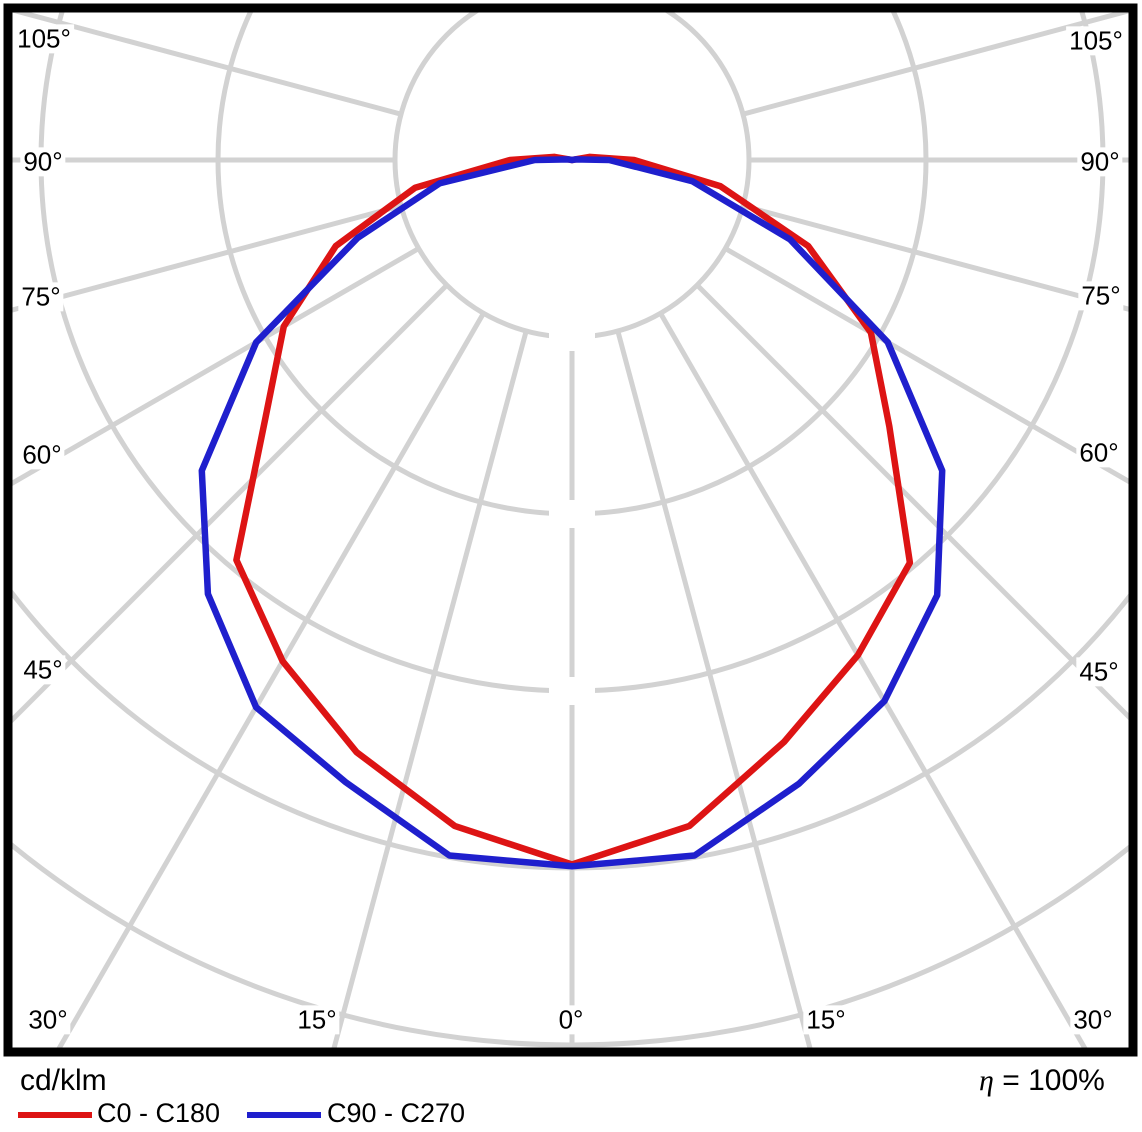  I want to click on unit-label: cd/klm, so click(63, 1080).